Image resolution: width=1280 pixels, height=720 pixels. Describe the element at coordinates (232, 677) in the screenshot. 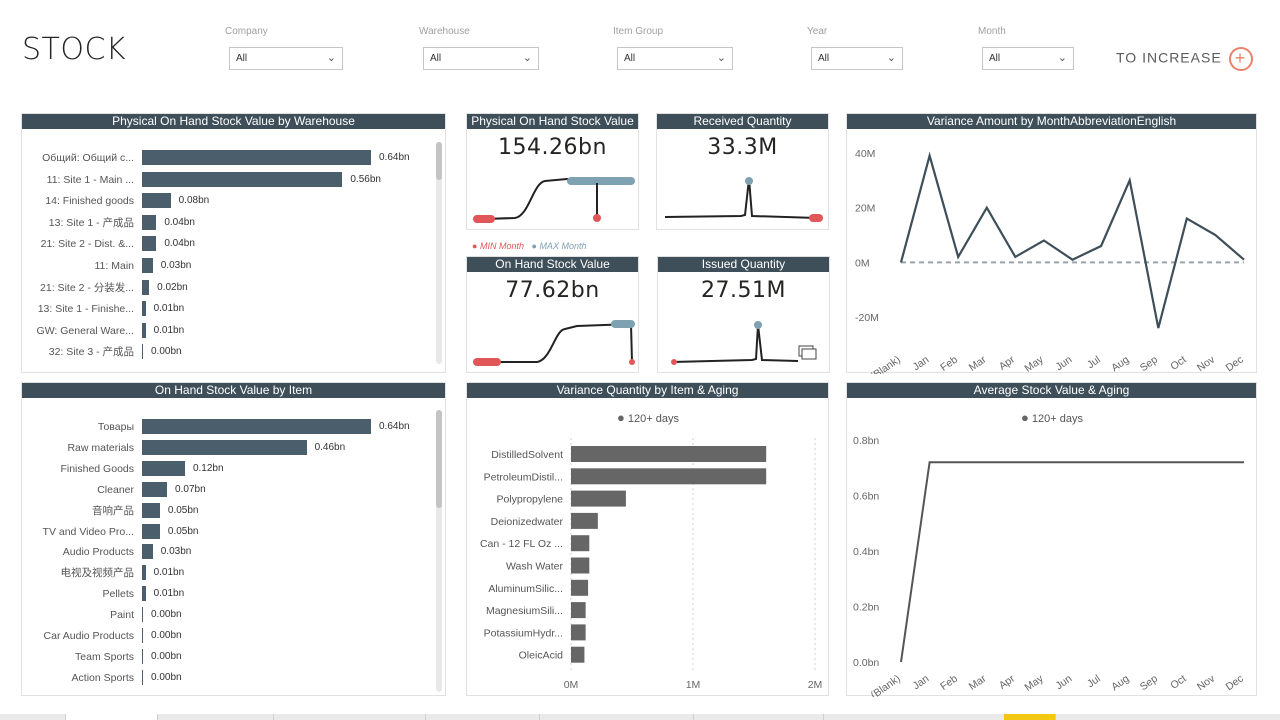

I see `bar-row: Action Sports 0.00bn` at that location.